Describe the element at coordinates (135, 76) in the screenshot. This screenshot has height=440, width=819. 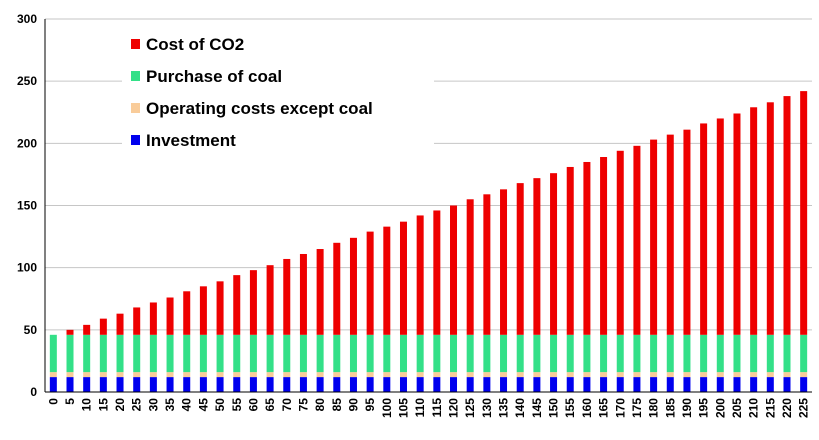
I see `legend-swatch-purchase-of-coal` at that location.